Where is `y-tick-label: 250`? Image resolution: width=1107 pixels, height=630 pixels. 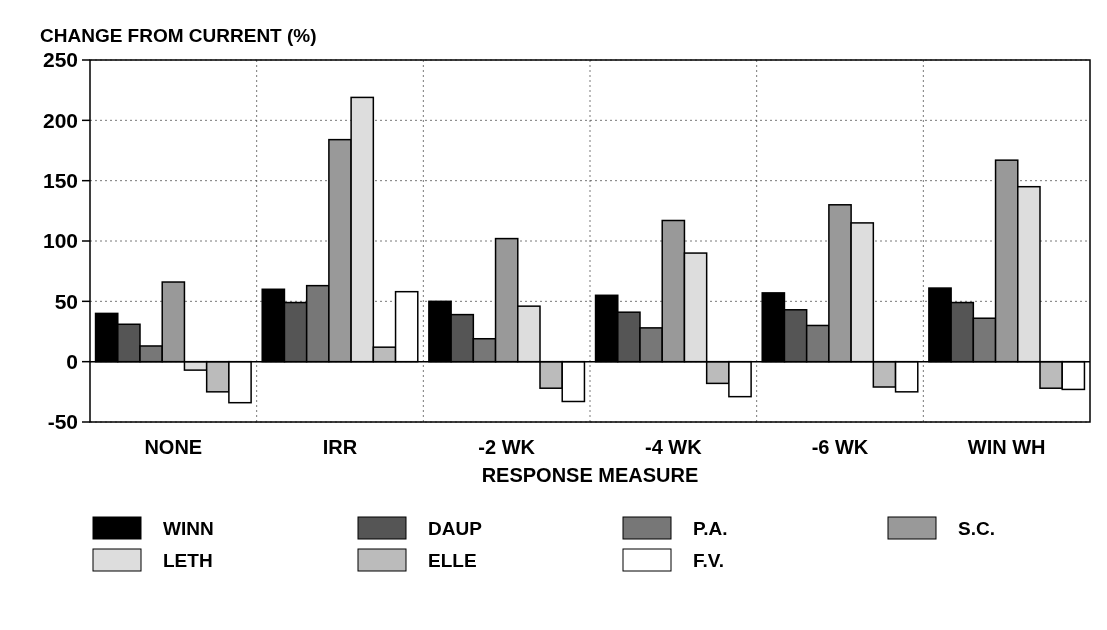
y-tick-label: 250 is located at coordinates (60, 60).